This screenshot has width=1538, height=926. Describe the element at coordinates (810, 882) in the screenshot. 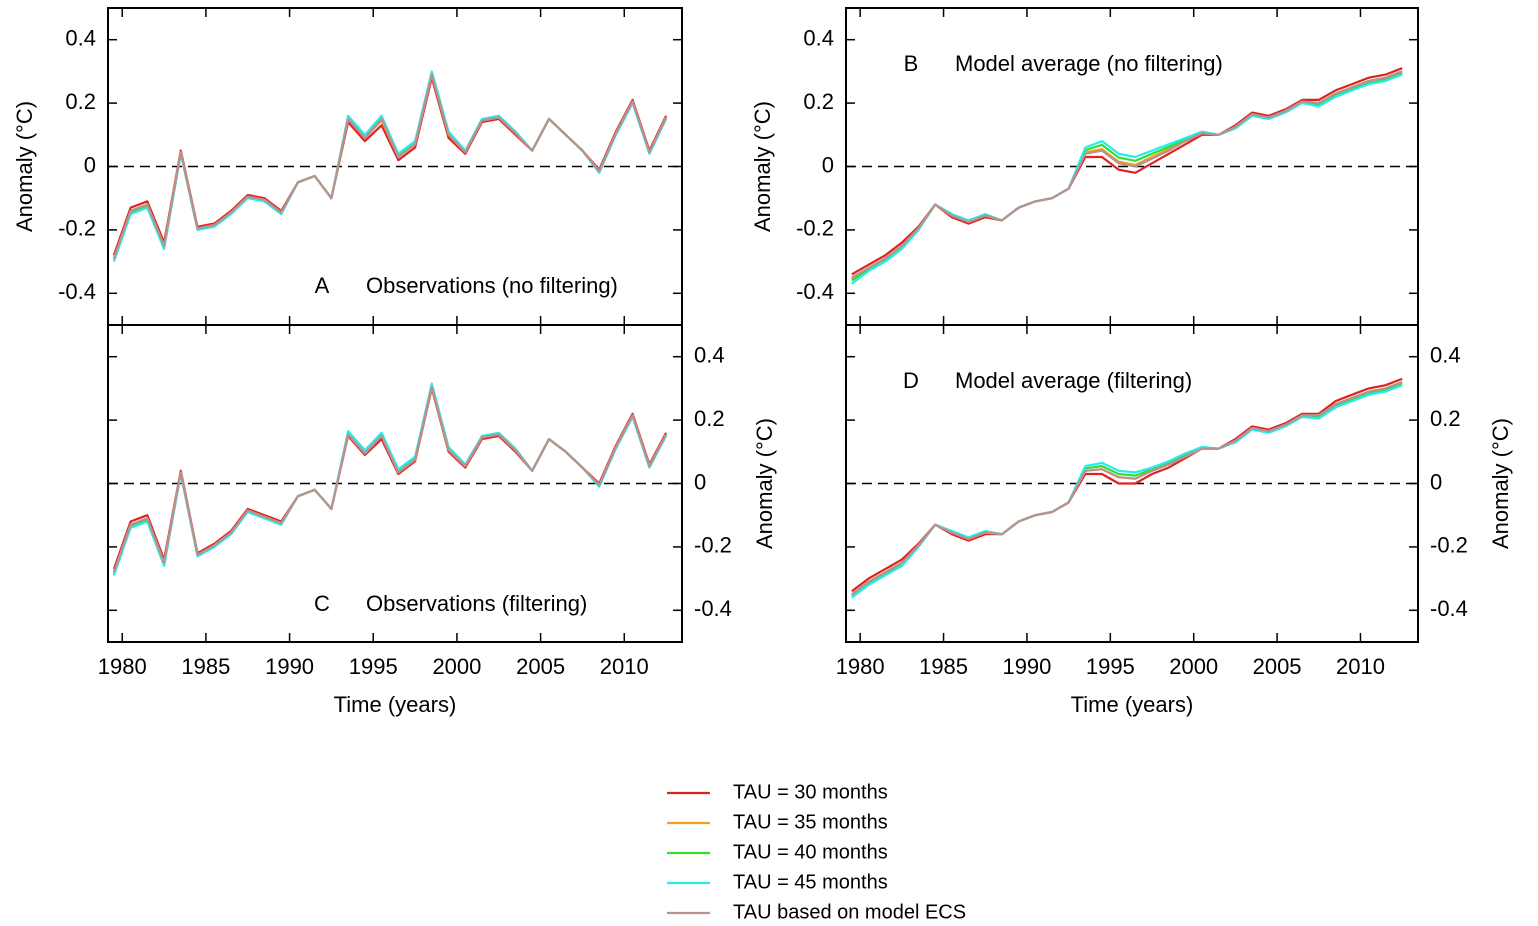

I see `legend-label: TAU = 45 months` at that location.